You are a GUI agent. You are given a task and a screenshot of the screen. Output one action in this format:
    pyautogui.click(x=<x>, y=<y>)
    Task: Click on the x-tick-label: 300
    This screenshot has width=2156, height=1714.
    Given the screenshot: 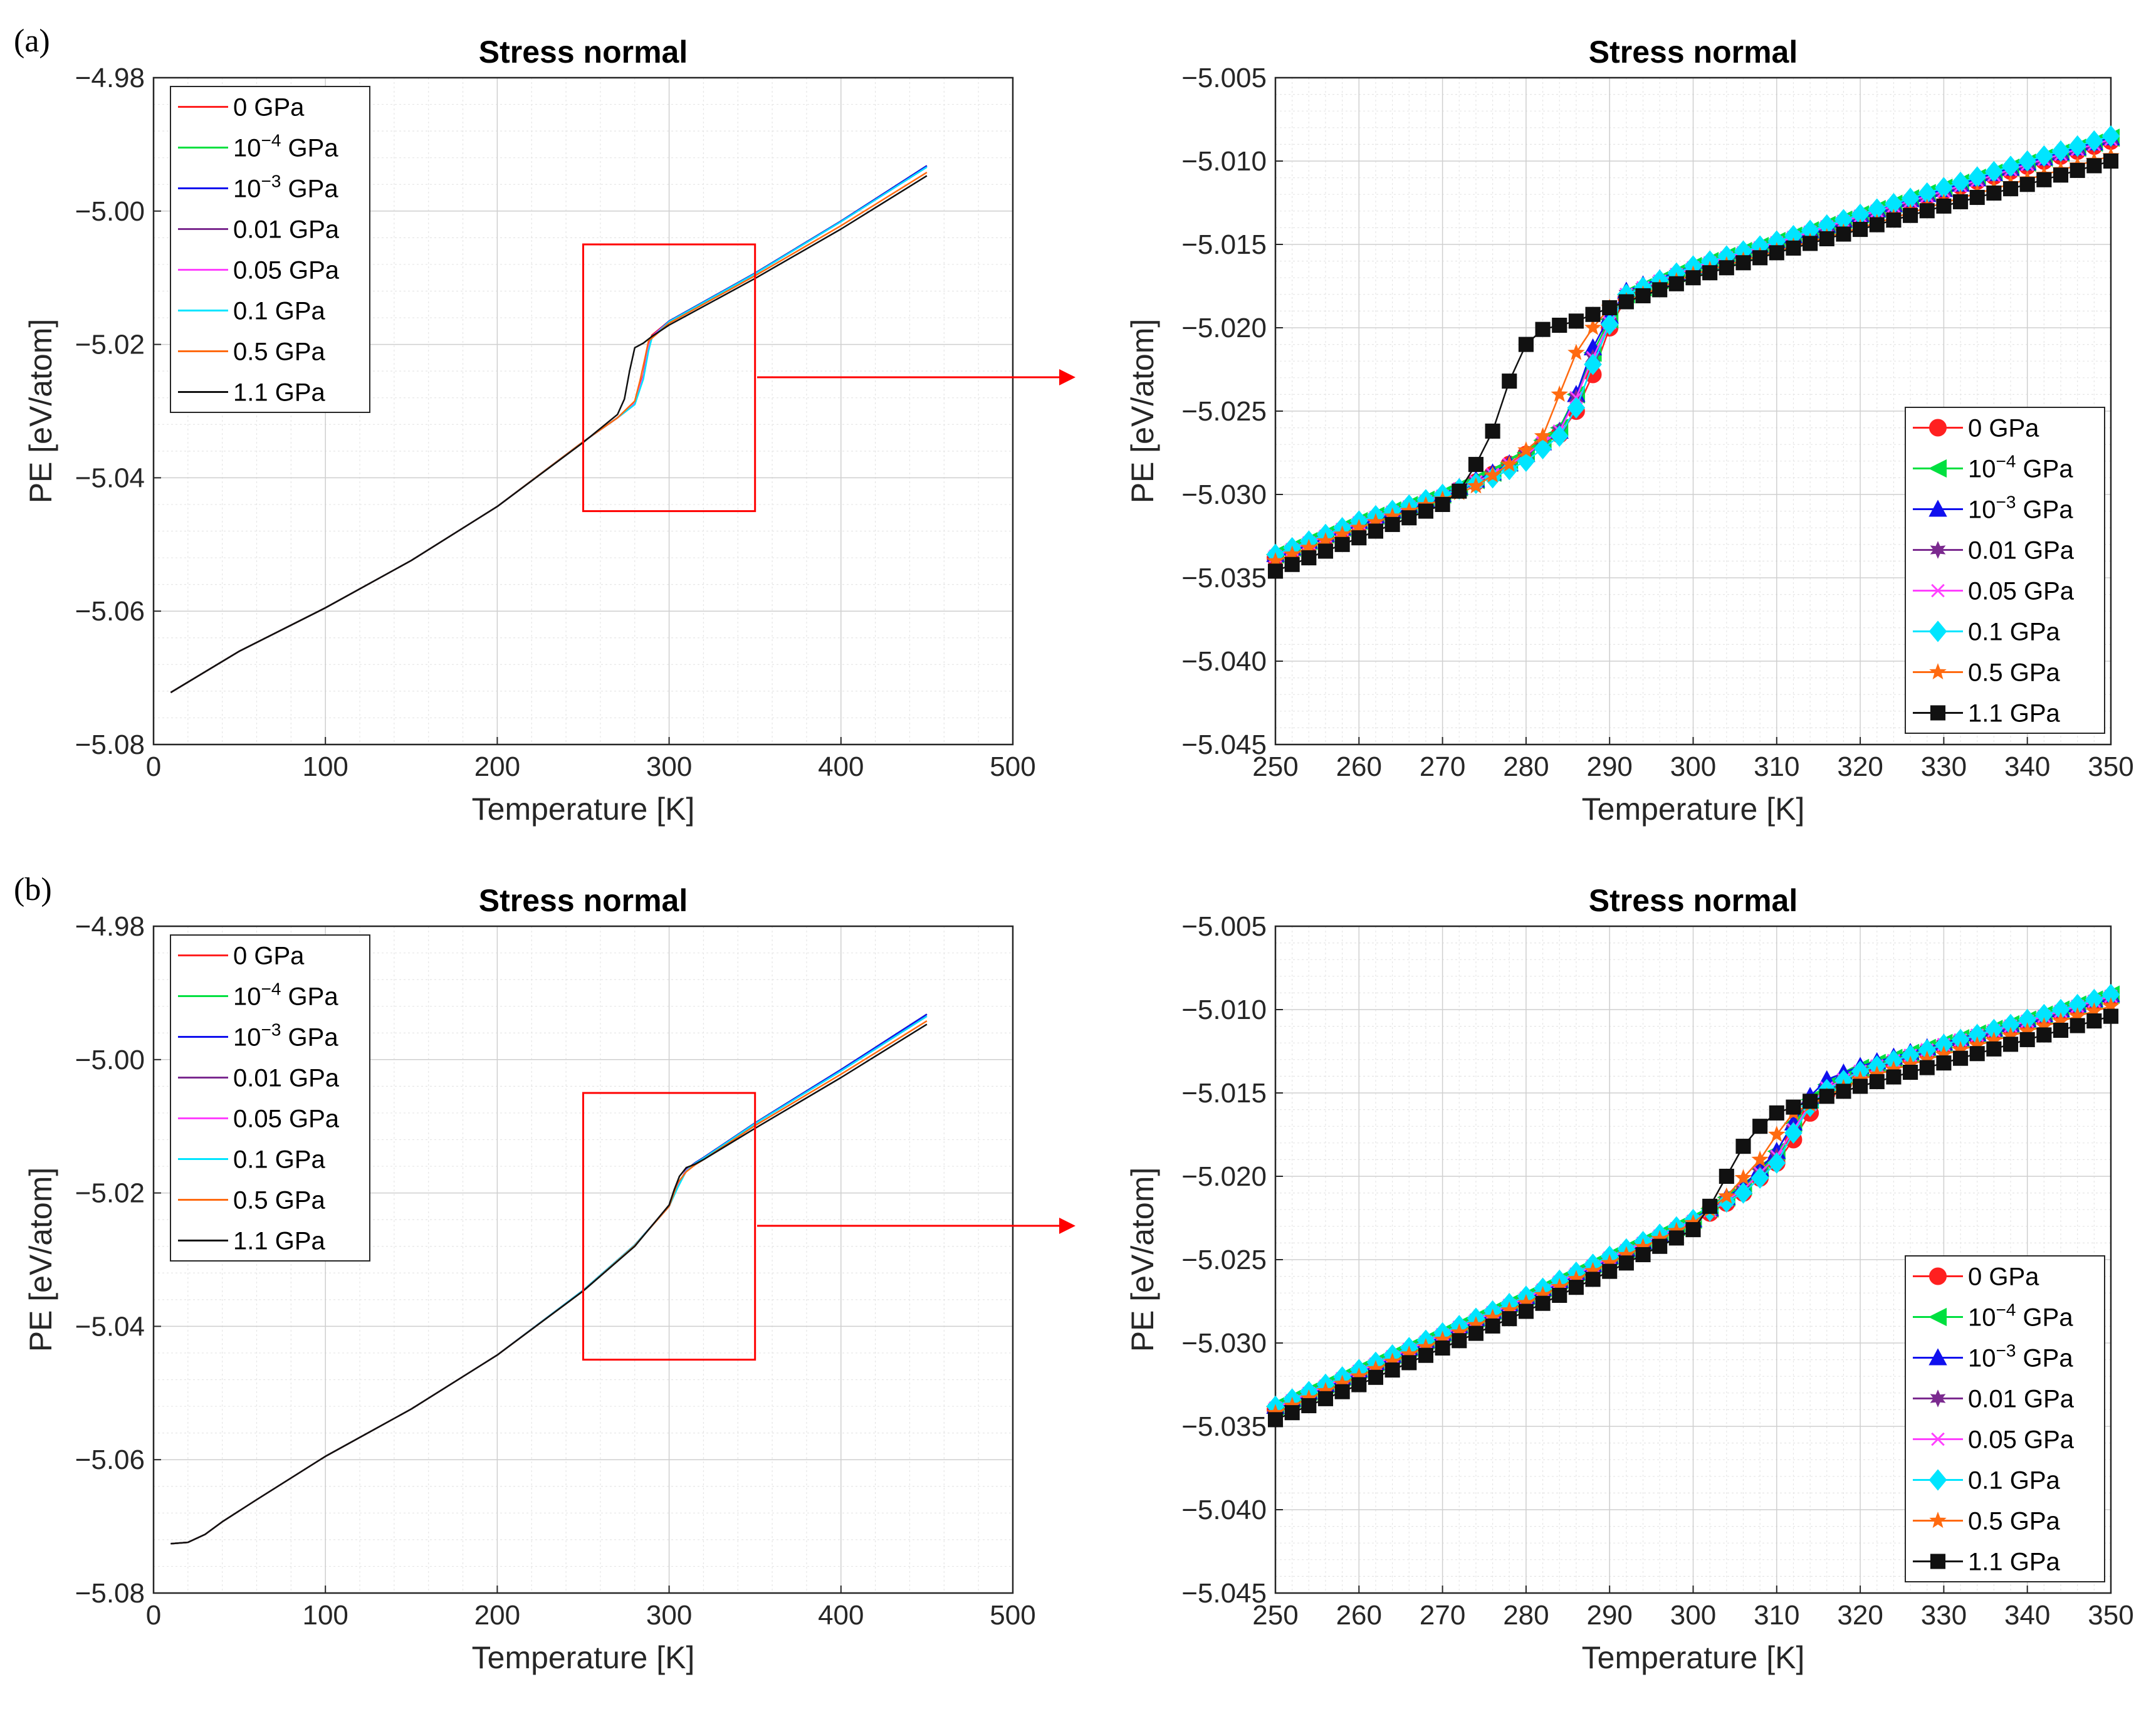 What is the action you would take?
    pyautogui.click(x=669, y=767)
    